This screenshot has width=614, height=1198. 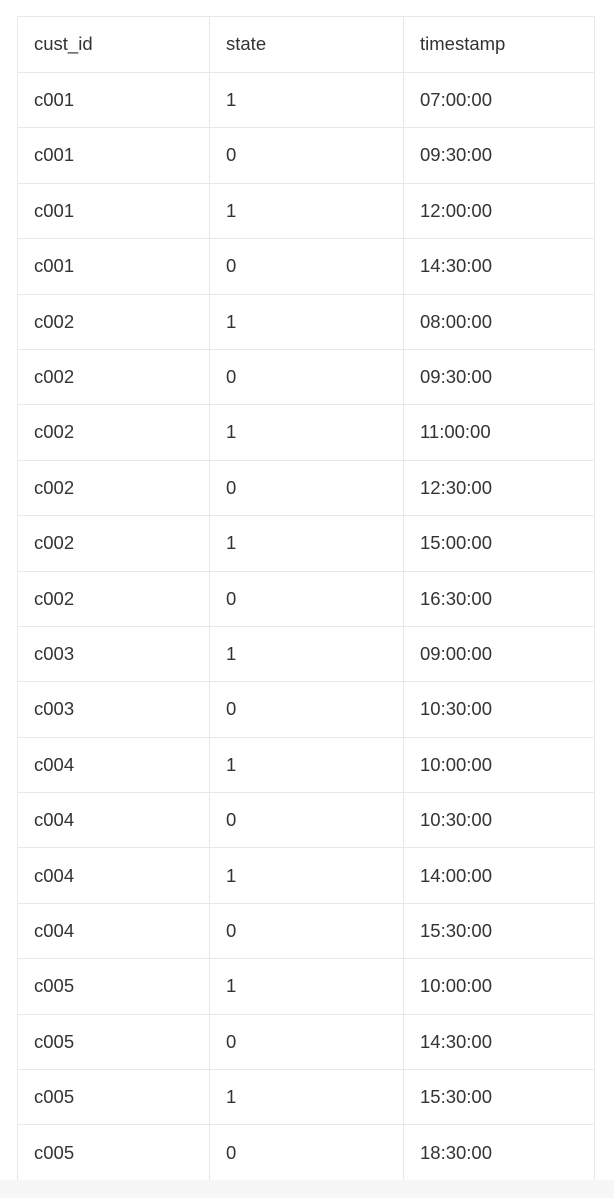 I want to click on bottom-strip, so click(x=307, y=1189).